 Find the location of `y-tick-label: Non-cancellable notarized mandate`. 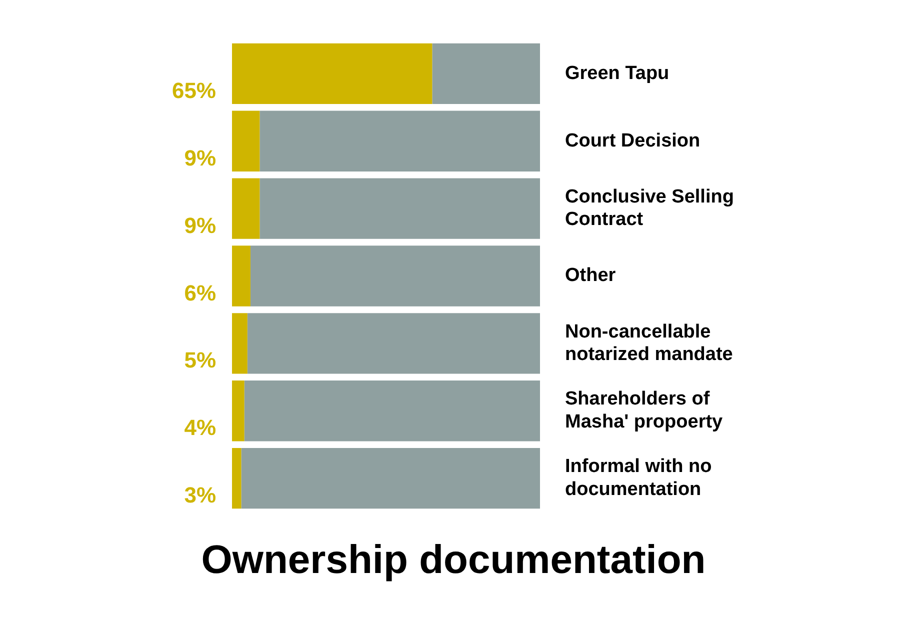

y-tick-label: Non-cancellable notarized mandate is located at coordinates (649, 343).